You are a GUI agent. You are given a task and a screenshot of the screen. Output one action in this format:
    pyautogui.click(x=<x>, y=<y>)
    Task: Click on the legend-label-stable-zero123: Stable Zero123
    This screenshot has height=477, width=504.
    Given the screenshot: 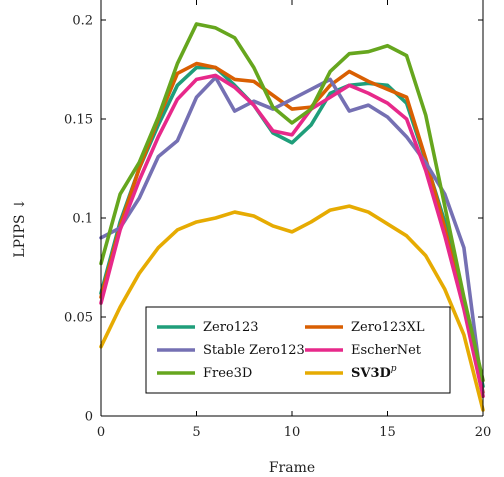 What is the action you would take?
    pyautogui.click(x=254, y=350)
    